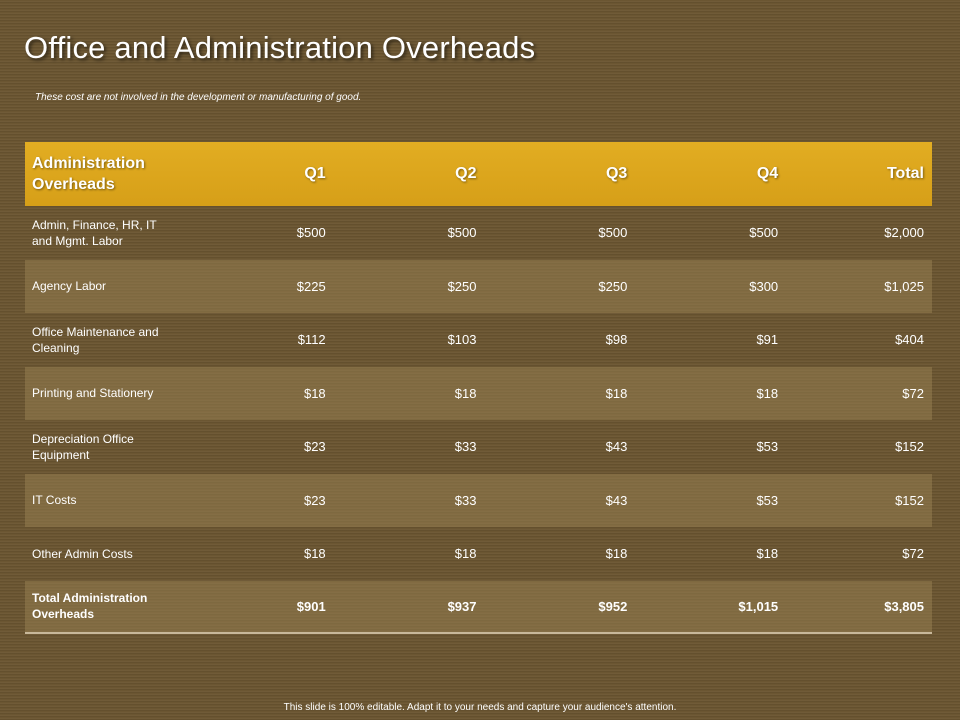  I want to click on row-label: Depreciation Office Equipment, so click(83, 446).